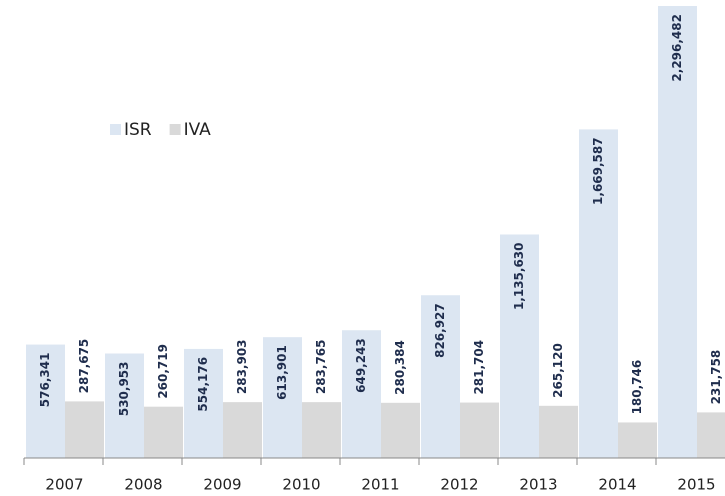 This screenshot has height=496, width=725. I want to click on value-label: 576,341, so click(45, 380).